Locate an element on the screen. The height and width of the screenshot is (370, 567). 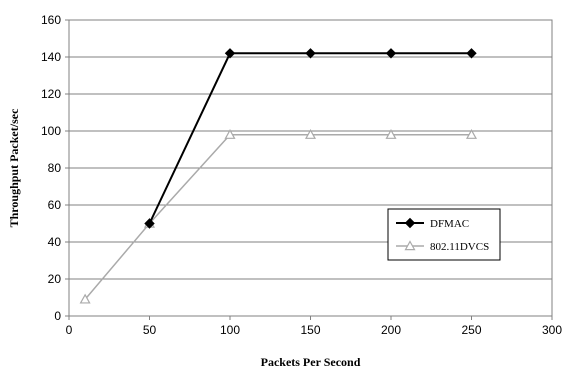
y-tick-label: 80 is located at coordinates (55, 168).